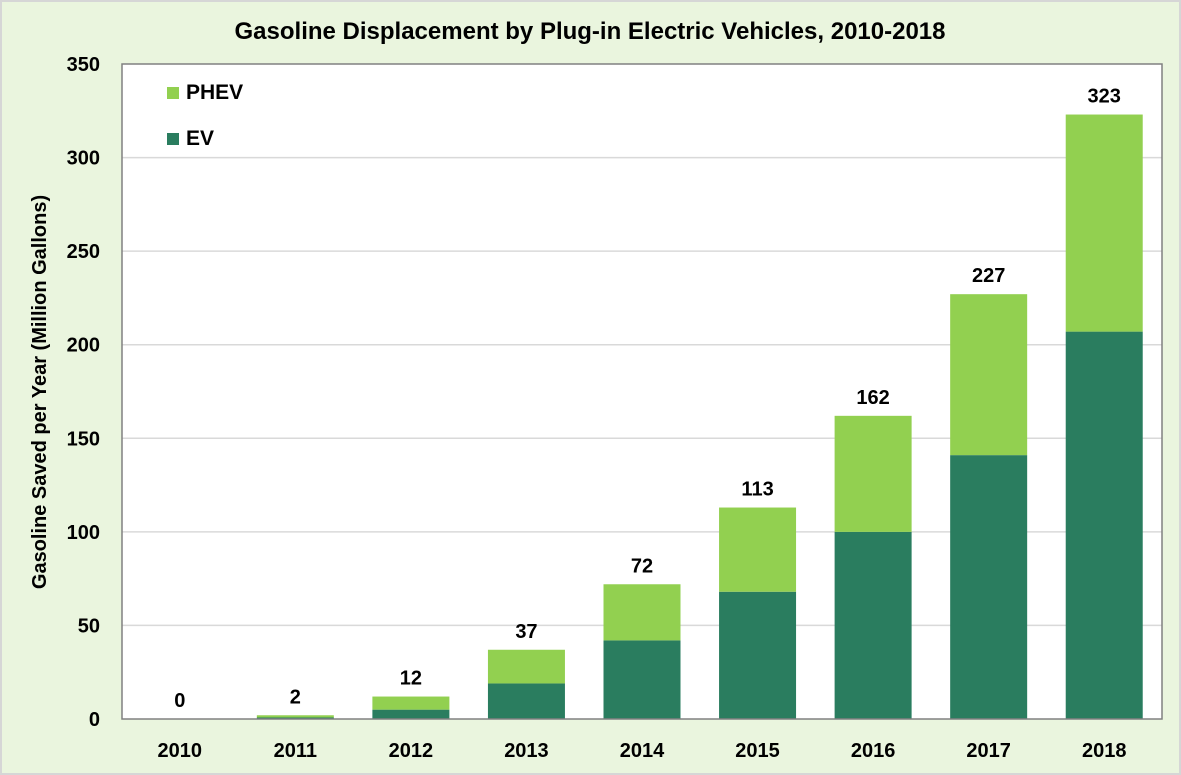  Describe the element at coordinates (526, 751) in the screenshot. I see `x-tick-label: 2013` at that location.